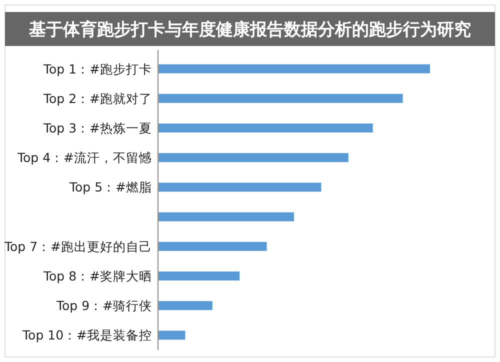  Describe the element at coordinates (104, 306) in the screenshot. I see `y-tick-label: Top 9：#骑行侠` at that location.